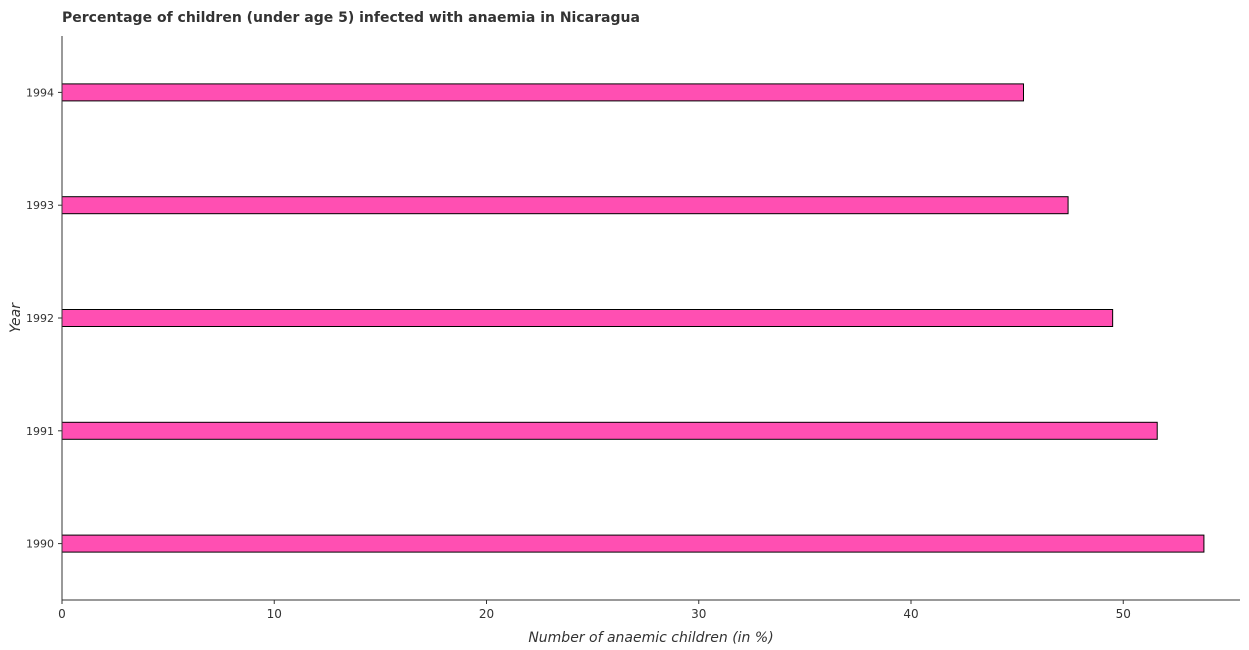 Image resolution: width=1249 pixels, height=650 pixels. What do you see at coordinates (40, 544) in the screenshot?
I see `y-tick-label: 1990` at bounding box center [40, 544].